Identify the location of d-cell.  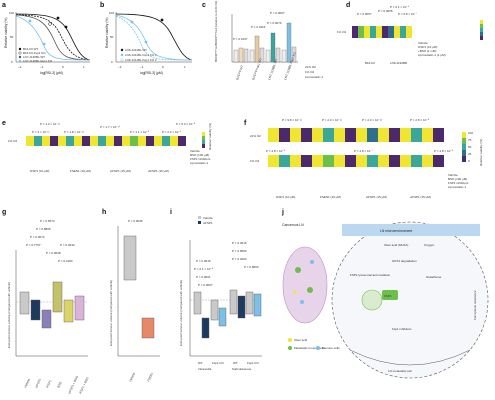
(409, 32).